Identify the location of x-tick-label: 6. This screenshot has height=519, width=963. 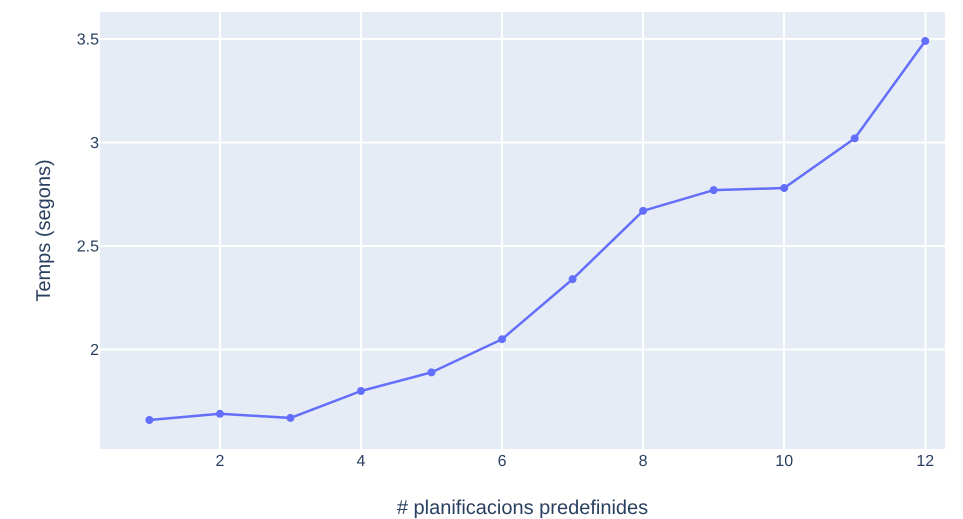
(502, 461).